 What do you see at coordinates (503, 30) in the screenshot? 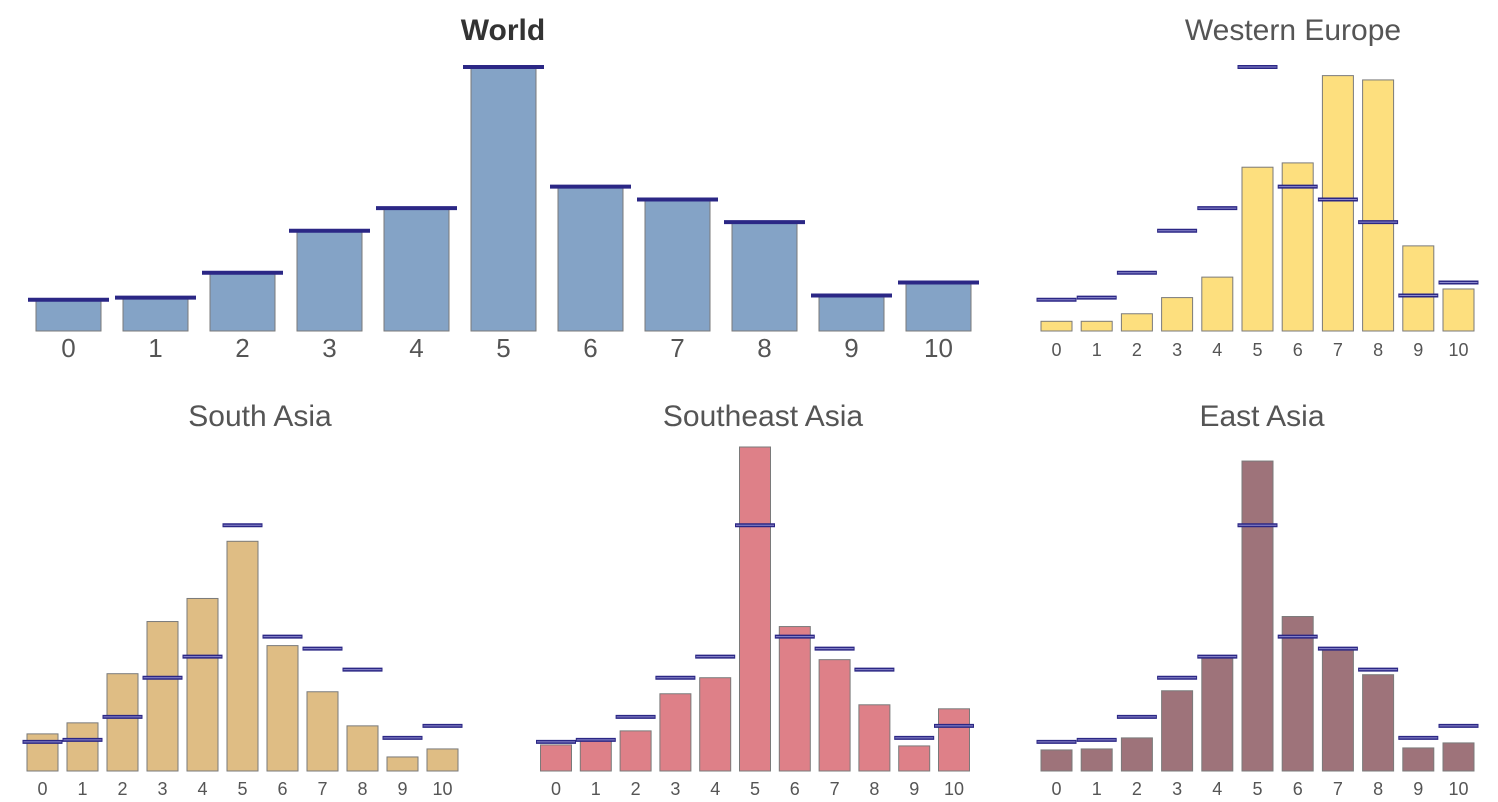
I see `panel-title: World` at bounding box center [503, 30].